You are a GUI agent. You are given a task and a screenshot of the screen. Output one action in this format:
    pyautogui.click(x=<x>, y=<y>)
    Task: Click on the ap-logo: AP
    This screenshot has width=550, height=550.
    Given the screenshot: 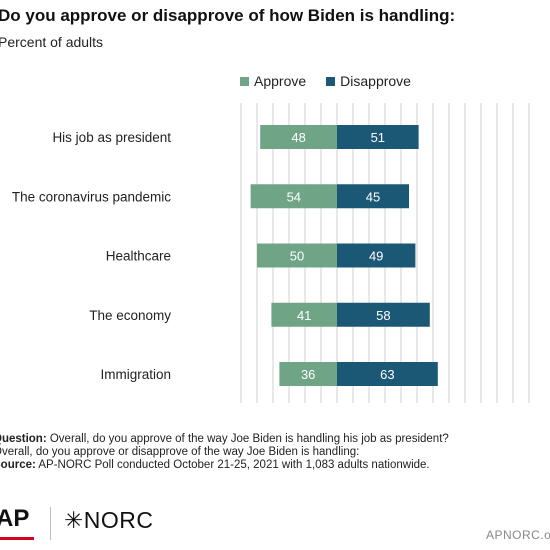 What is the action you would take?
    pyautogui.click(x=15, y=518)
    